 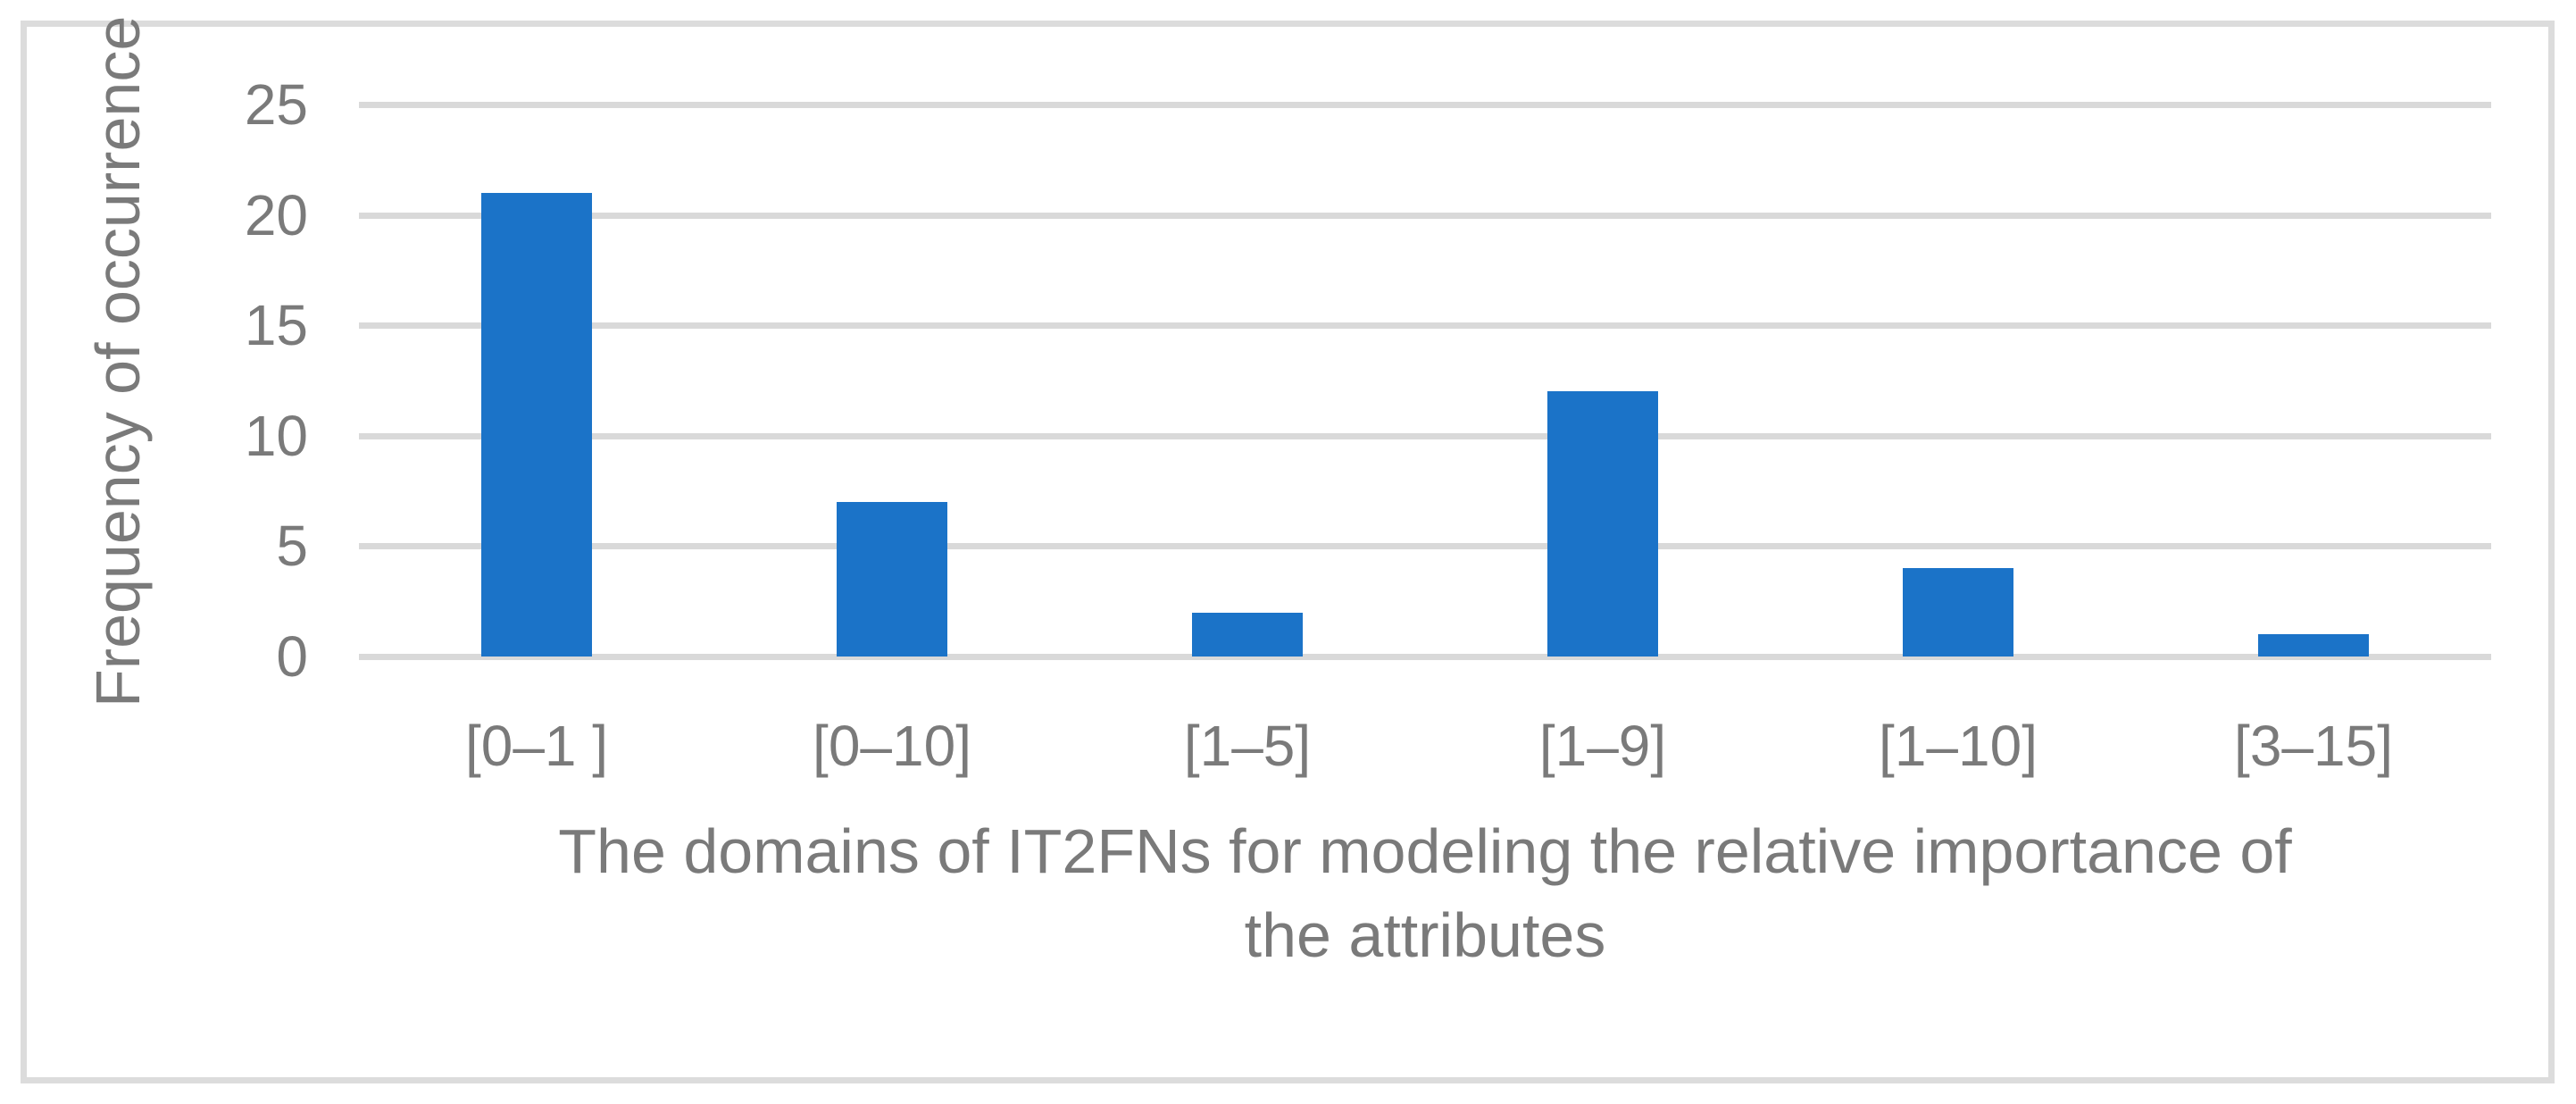 I want to click on y-tick-label: 25, so click(x=276, y=105).